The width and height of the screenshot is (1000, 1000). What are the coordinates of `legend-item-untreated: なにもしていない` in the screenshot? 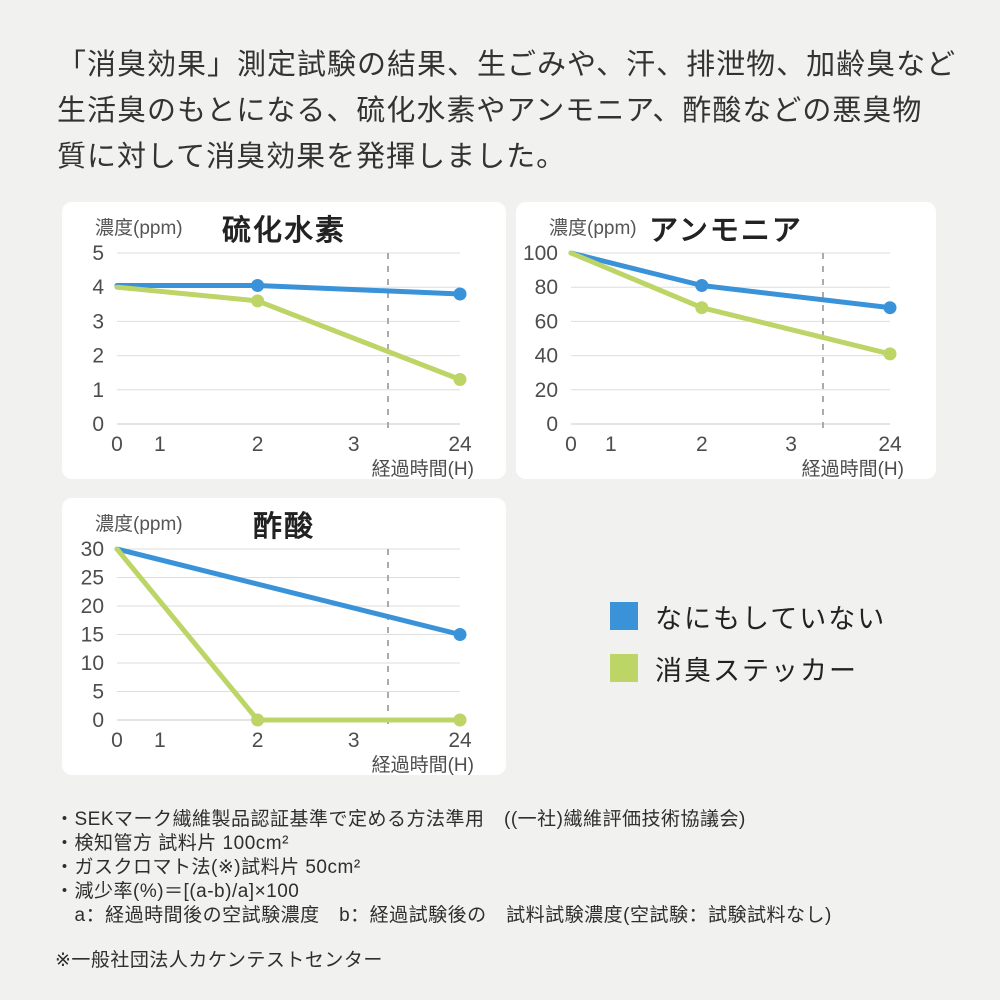 It's located at (748, 618).